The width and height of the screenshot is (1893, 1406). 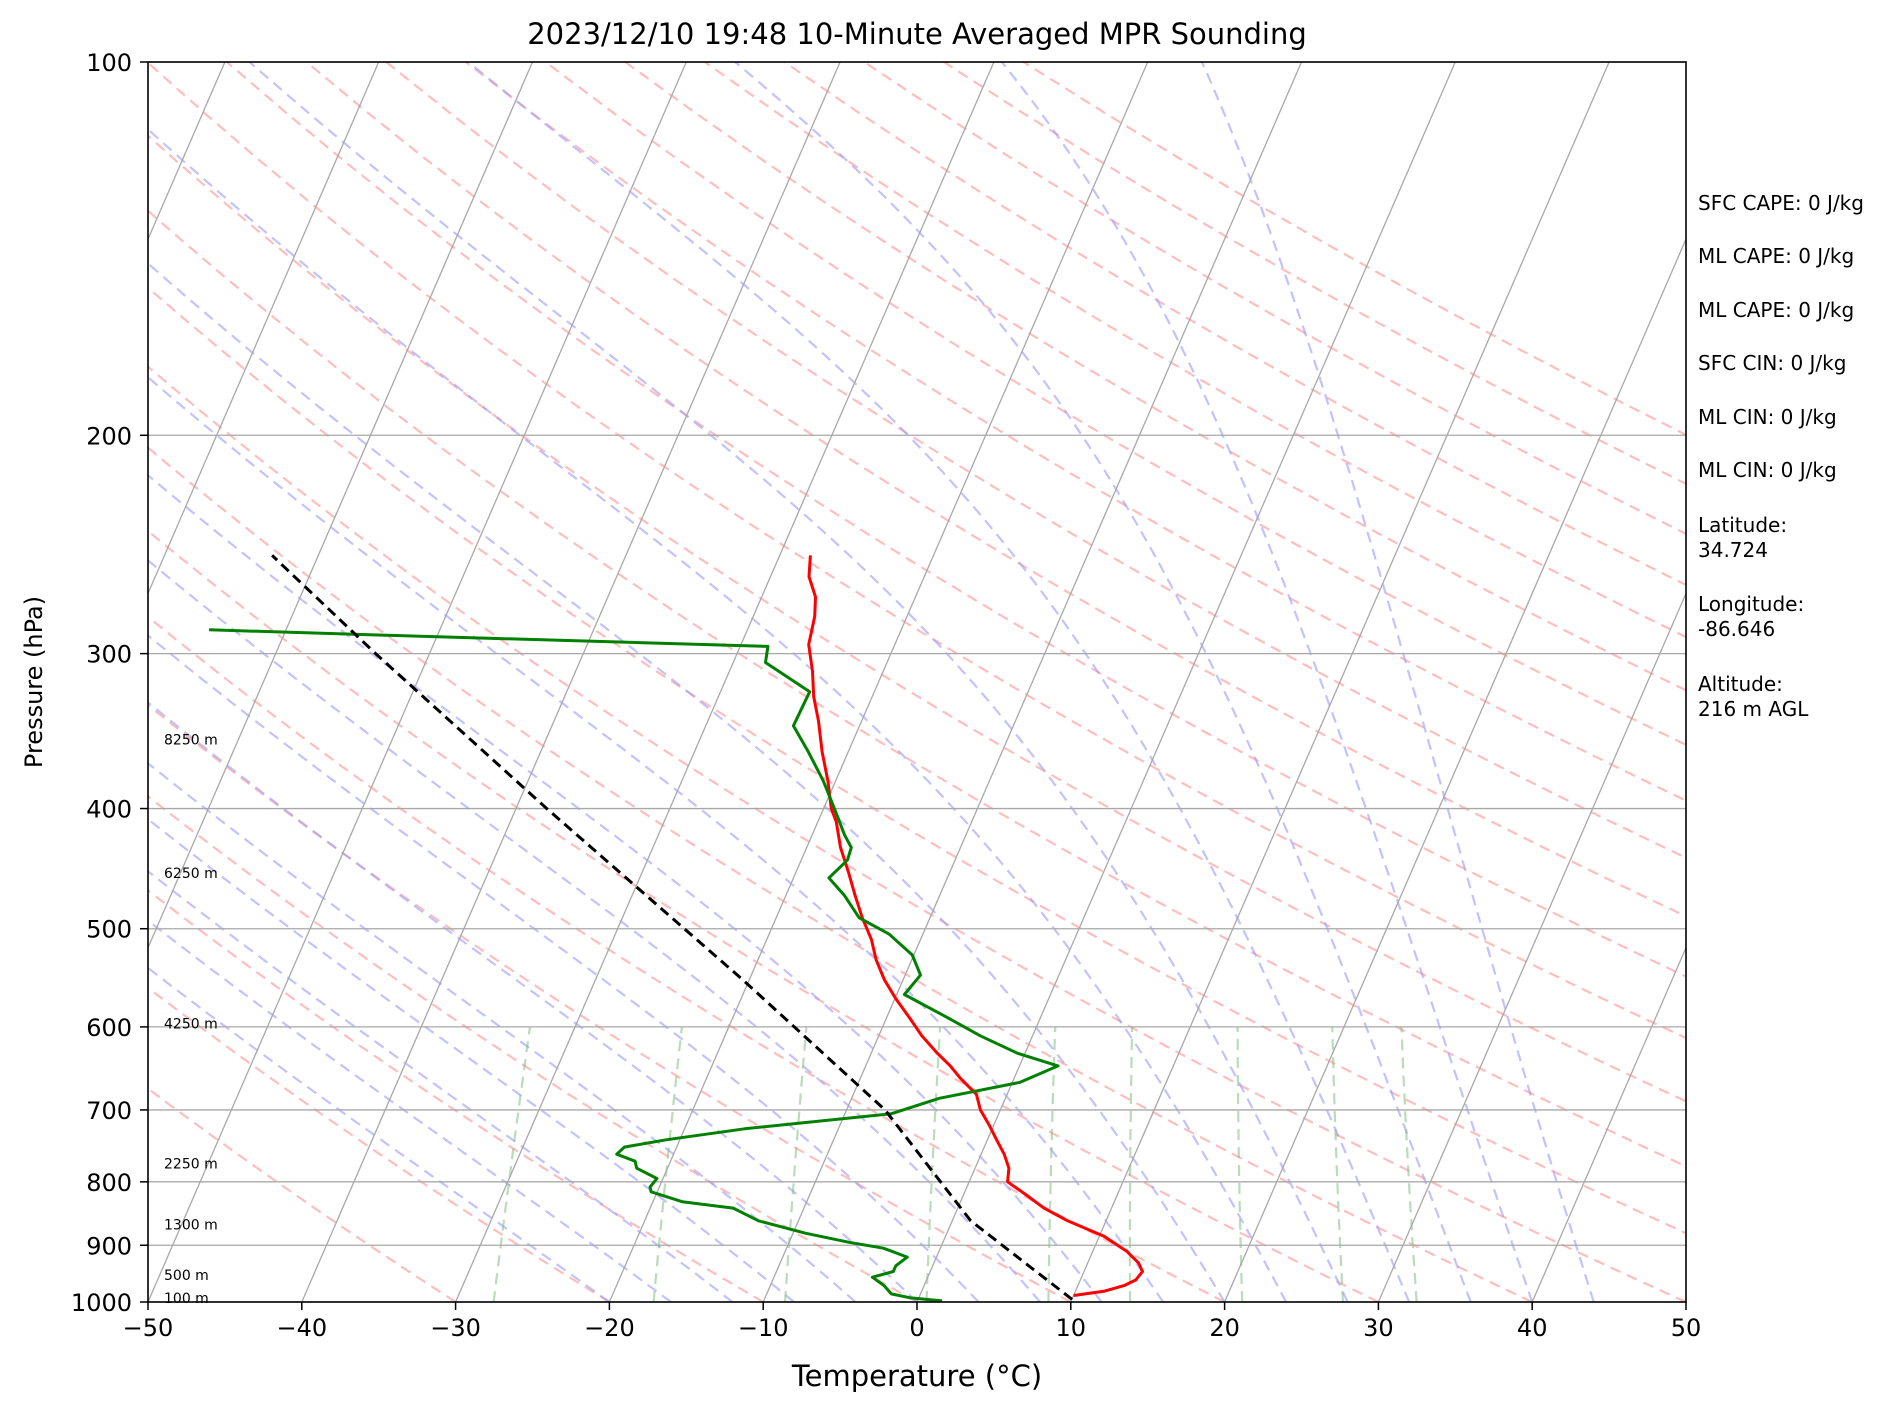 I want to click on x-axis-ticks: −50 −40 −30 −20 −10 0 10 20 30 40 50, so click(x=912, y=1322).